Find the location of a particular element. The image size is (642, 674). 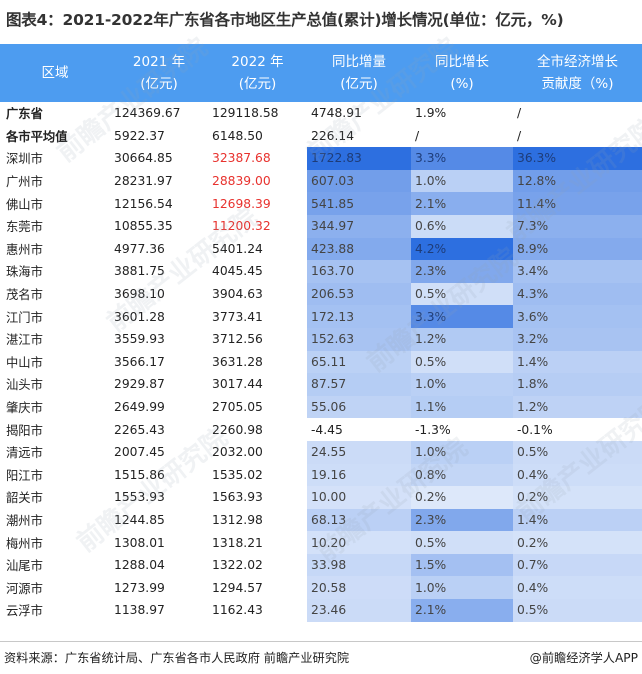

cell-increment: 10.00 is located at coordinates (359, 497).